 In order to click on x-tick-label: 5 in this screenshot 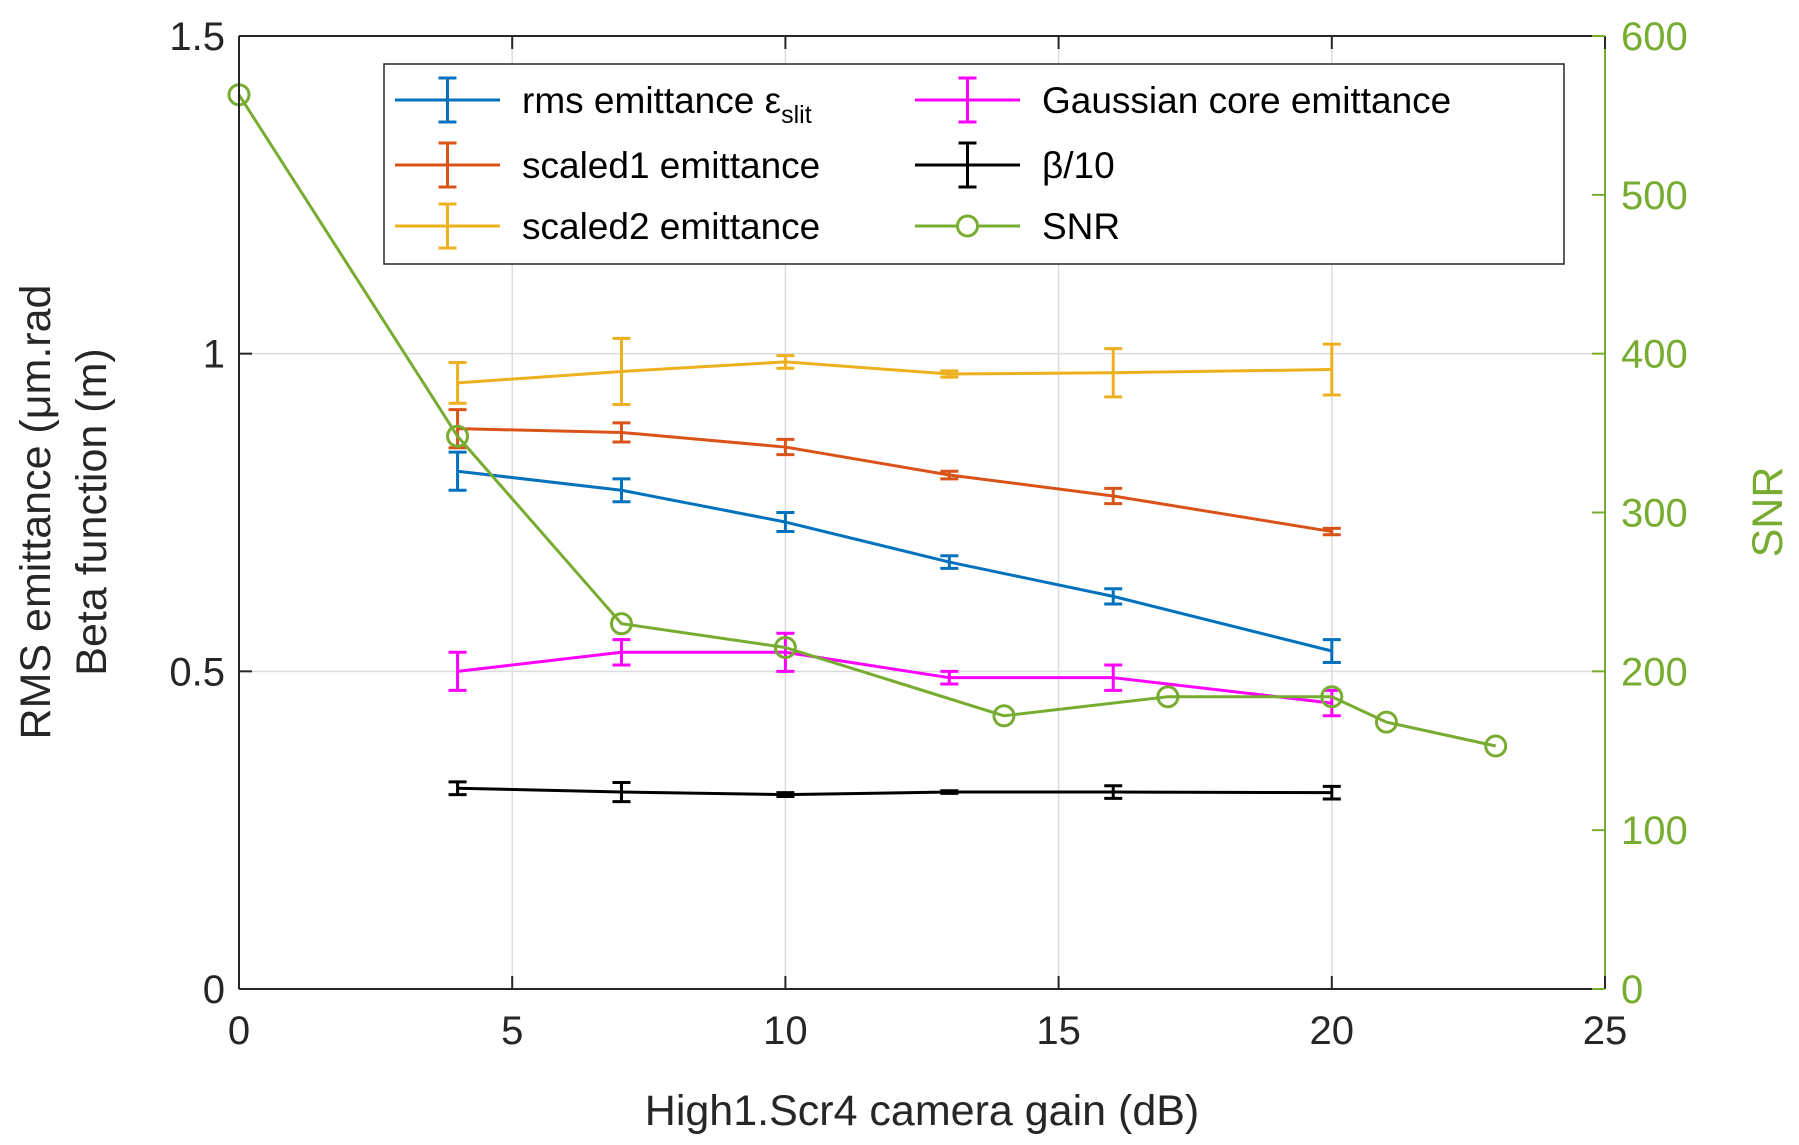, I will do `click(512, 1031)`.